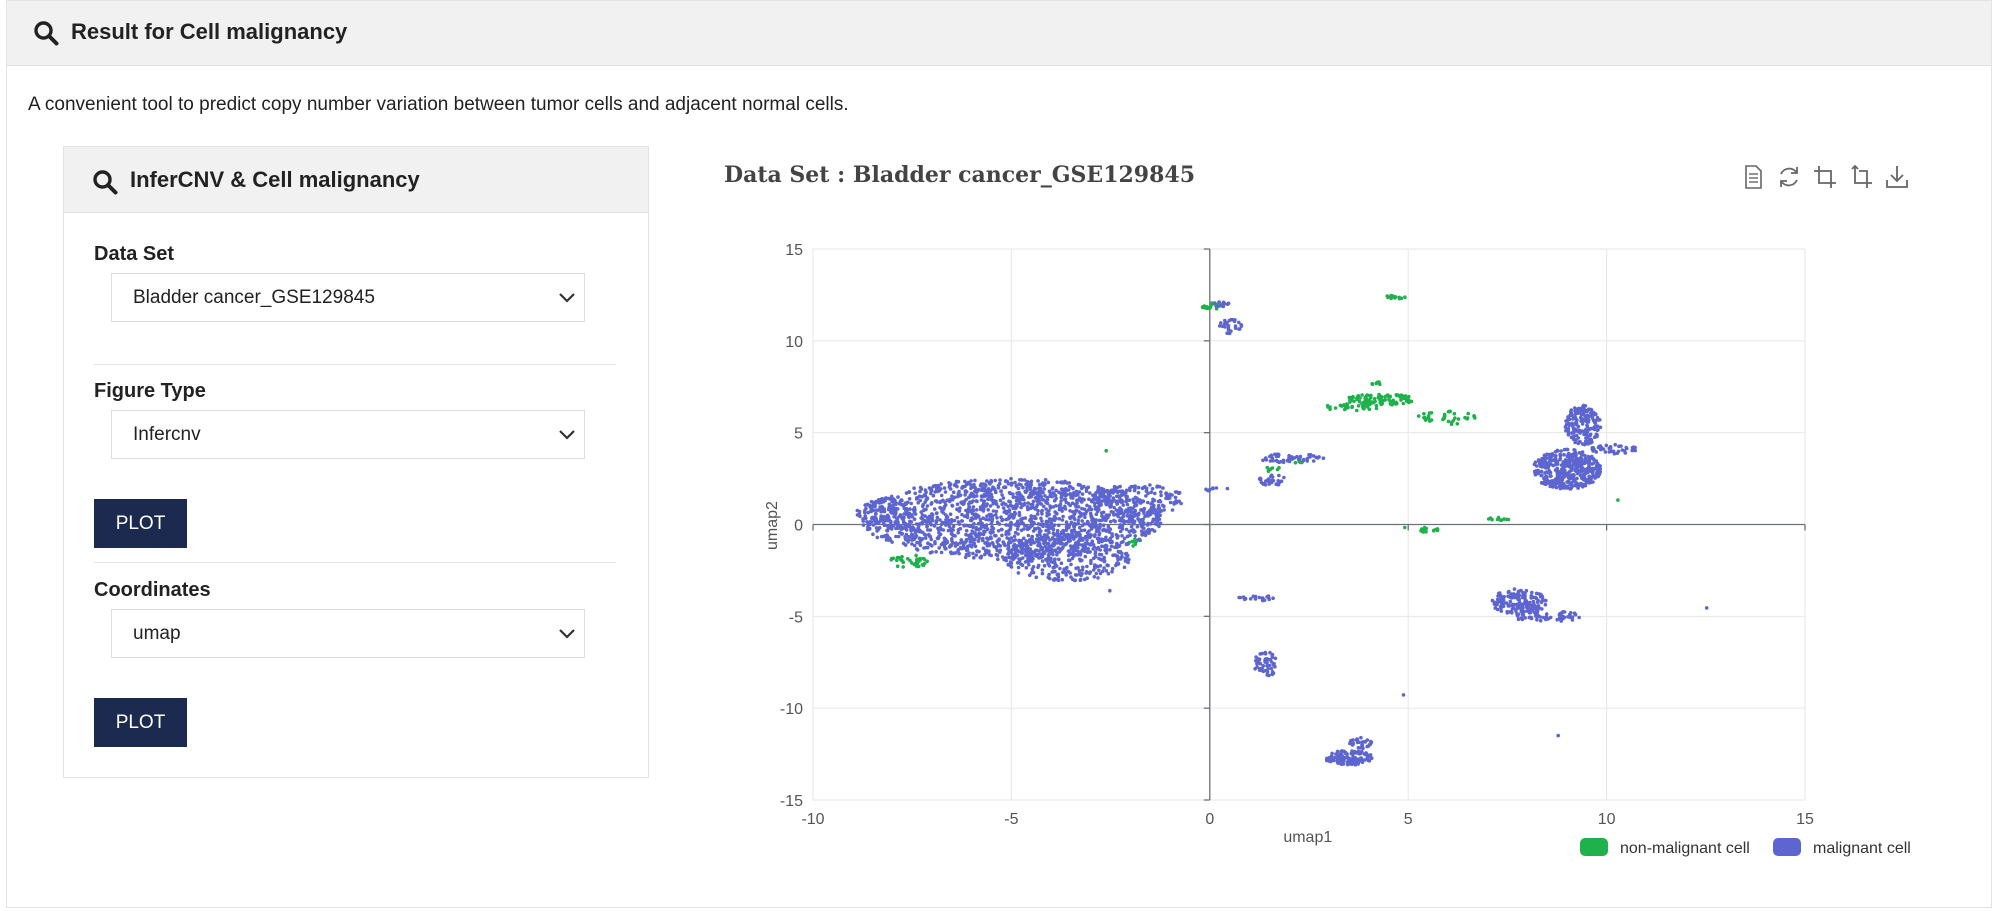  I want to click on figure-type-select: Infercnv, so click(348, 434).